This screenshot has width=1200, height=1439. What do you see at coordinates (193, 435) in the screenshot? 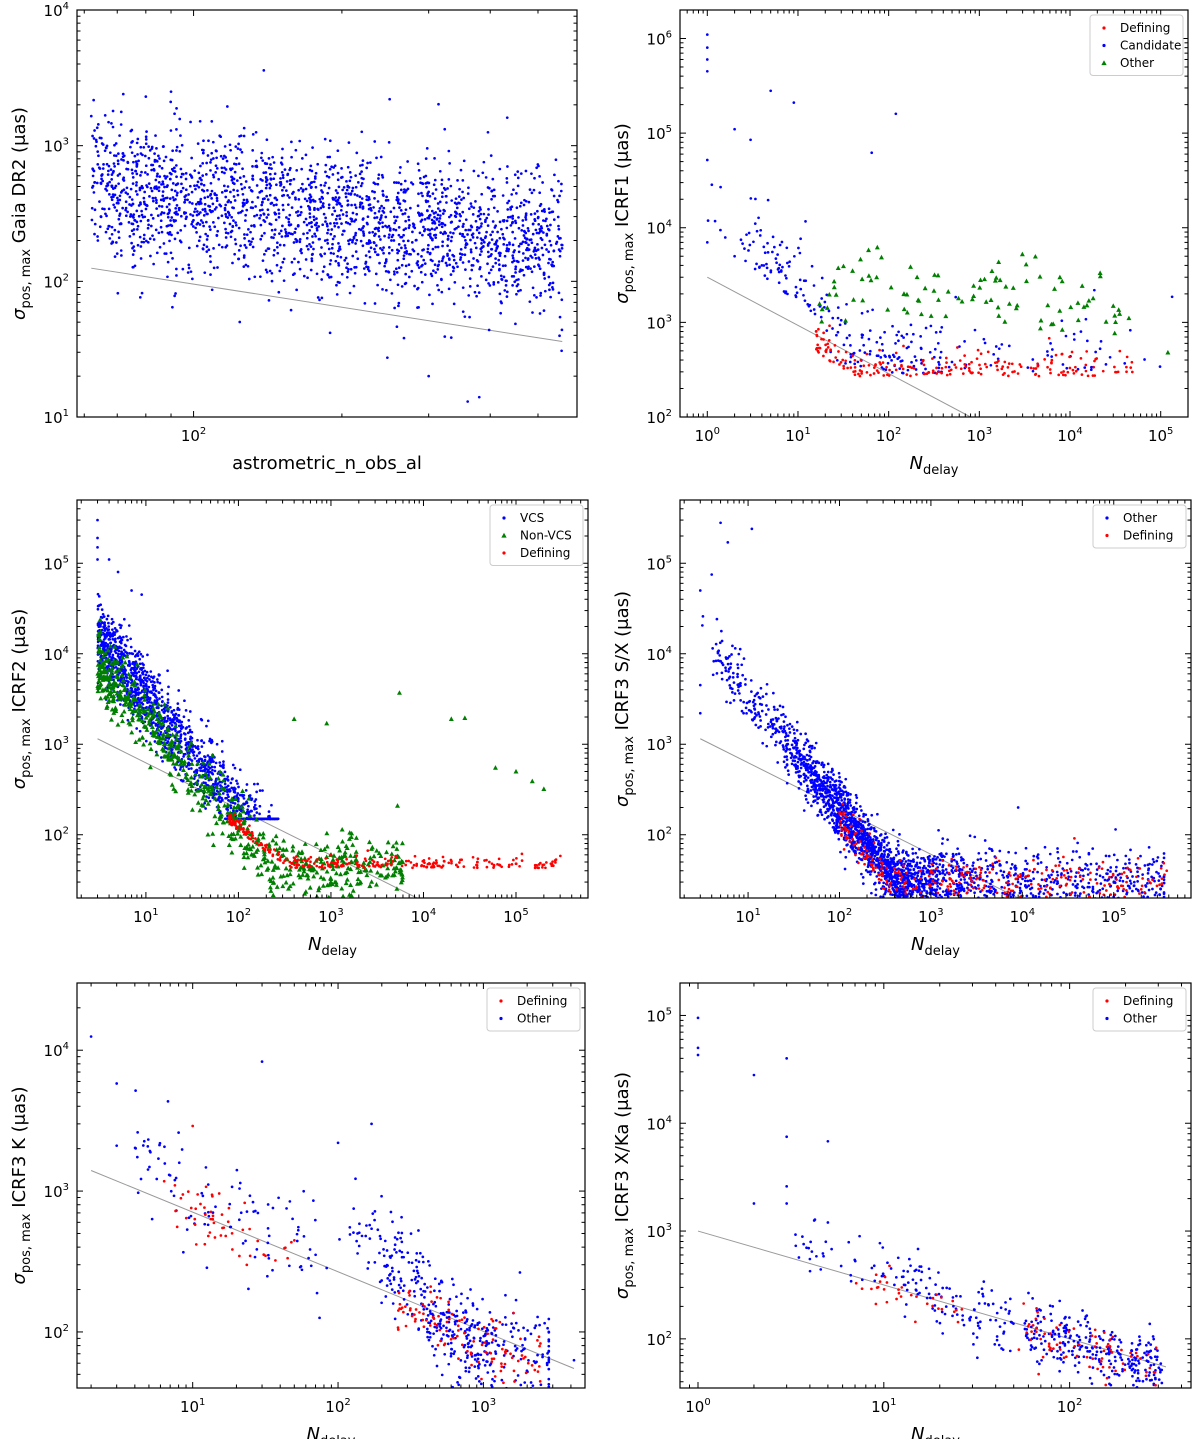
I see `x-tick-label: 102` at bounding box center [193, 435].